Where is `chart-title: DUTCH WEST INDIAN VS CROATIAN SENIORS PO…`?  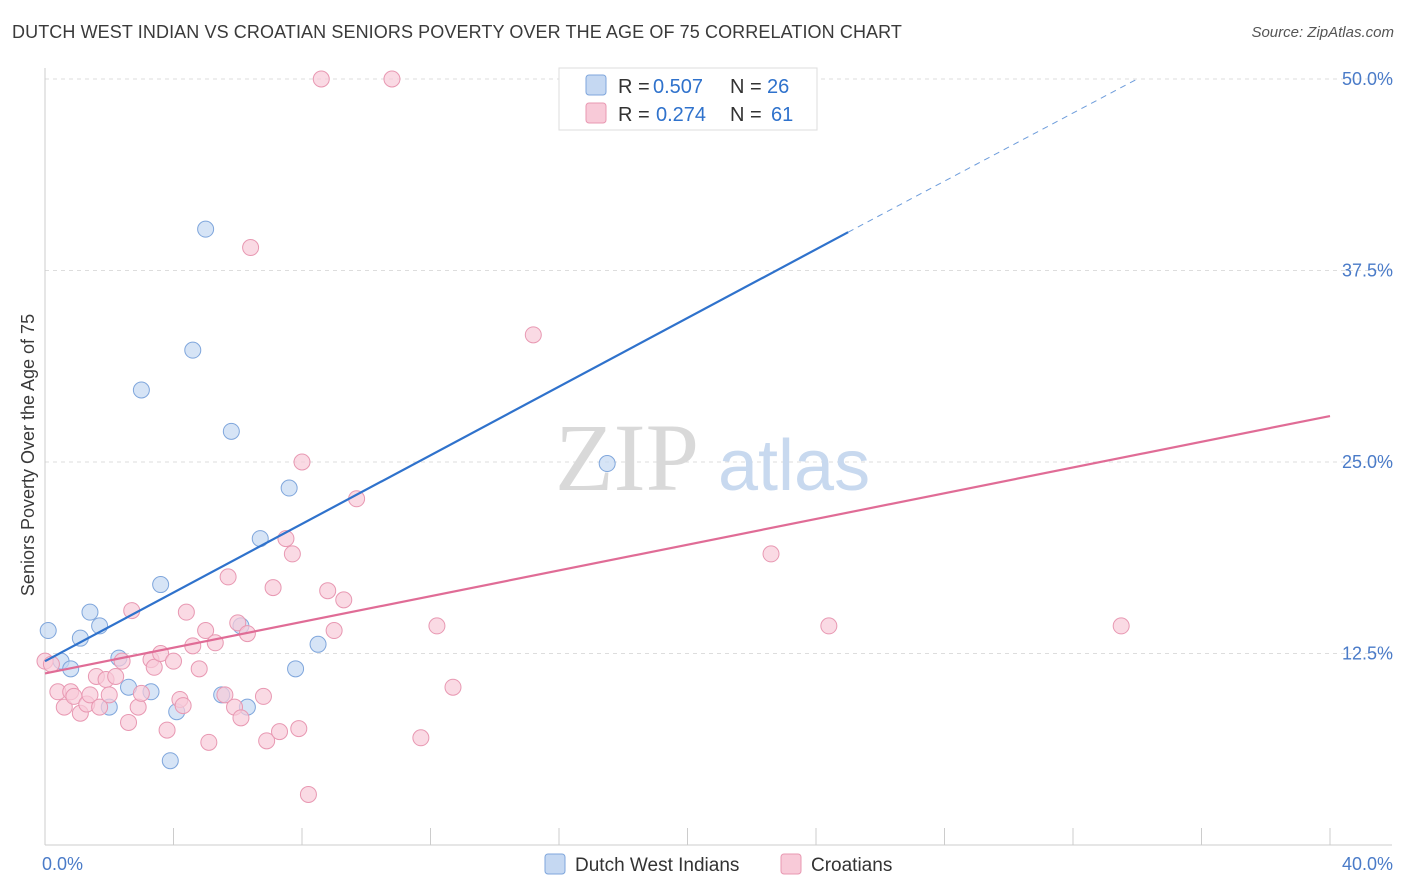 chart-title: DUTCH WEST INDIAN VS CROATIAN SENIORS PO… is located at coordinates (457, 32).